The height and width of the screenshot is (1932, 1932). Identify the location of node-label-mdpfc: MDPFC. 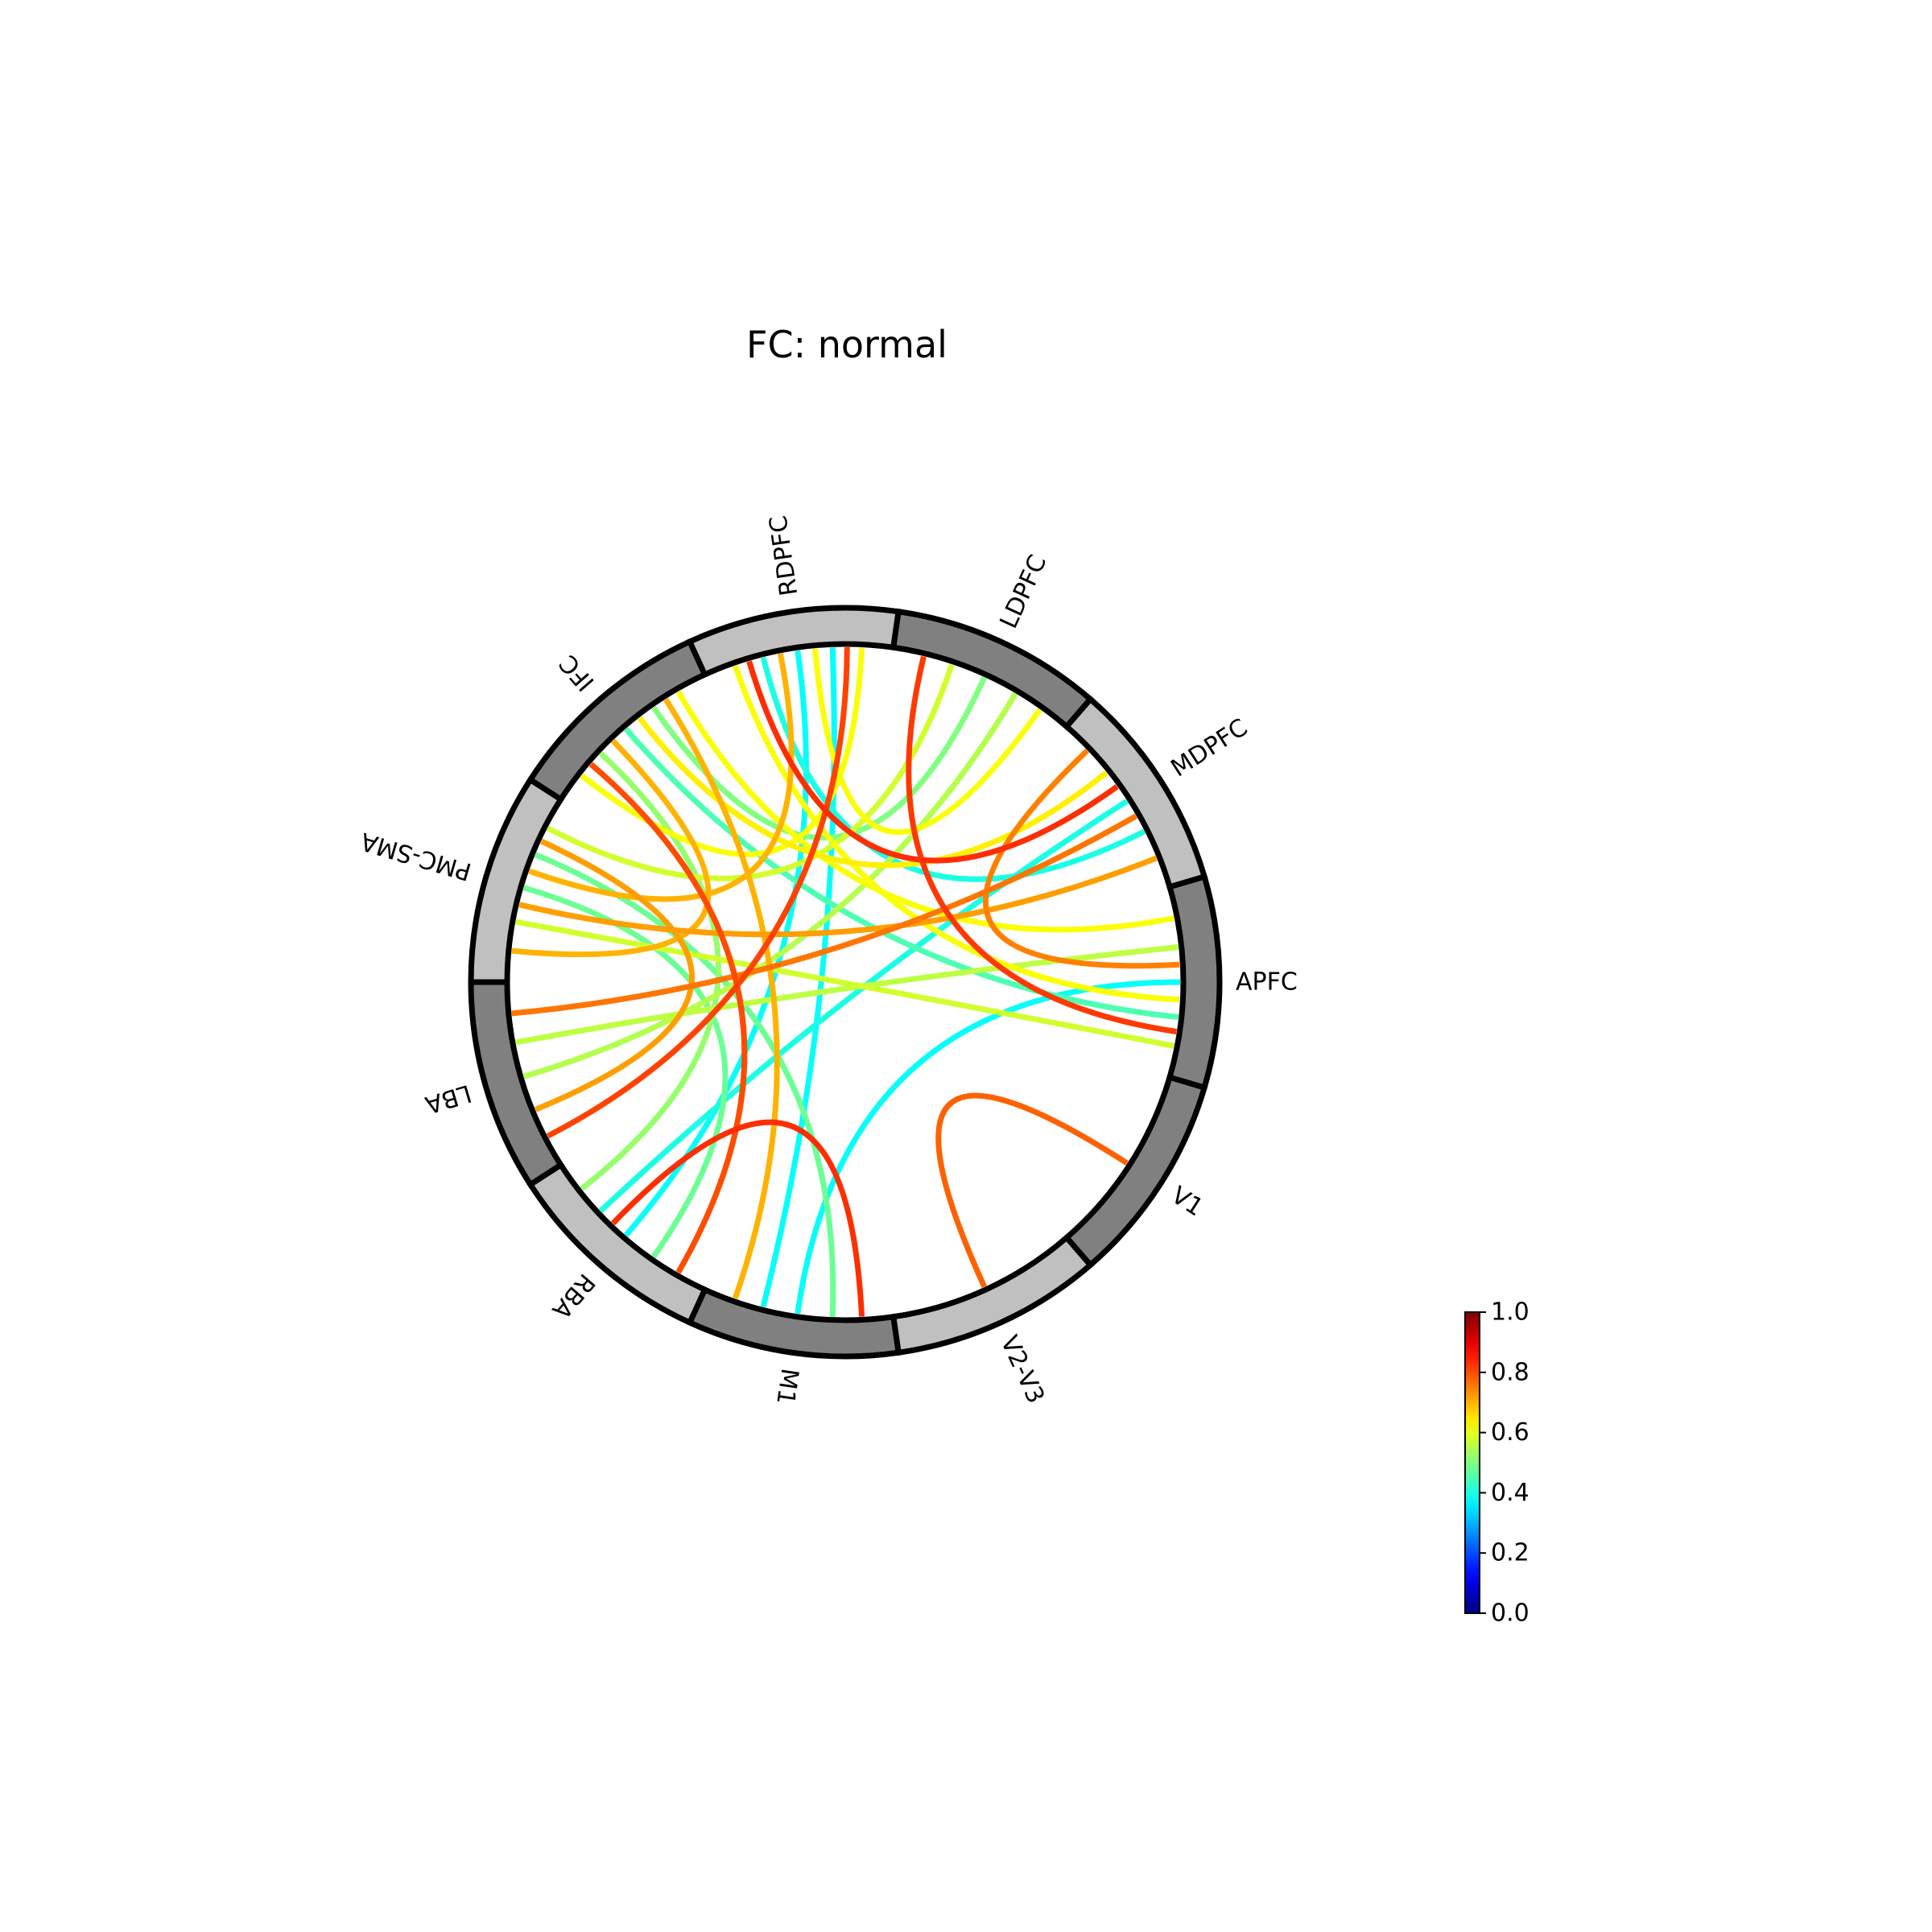
(1209, 747).